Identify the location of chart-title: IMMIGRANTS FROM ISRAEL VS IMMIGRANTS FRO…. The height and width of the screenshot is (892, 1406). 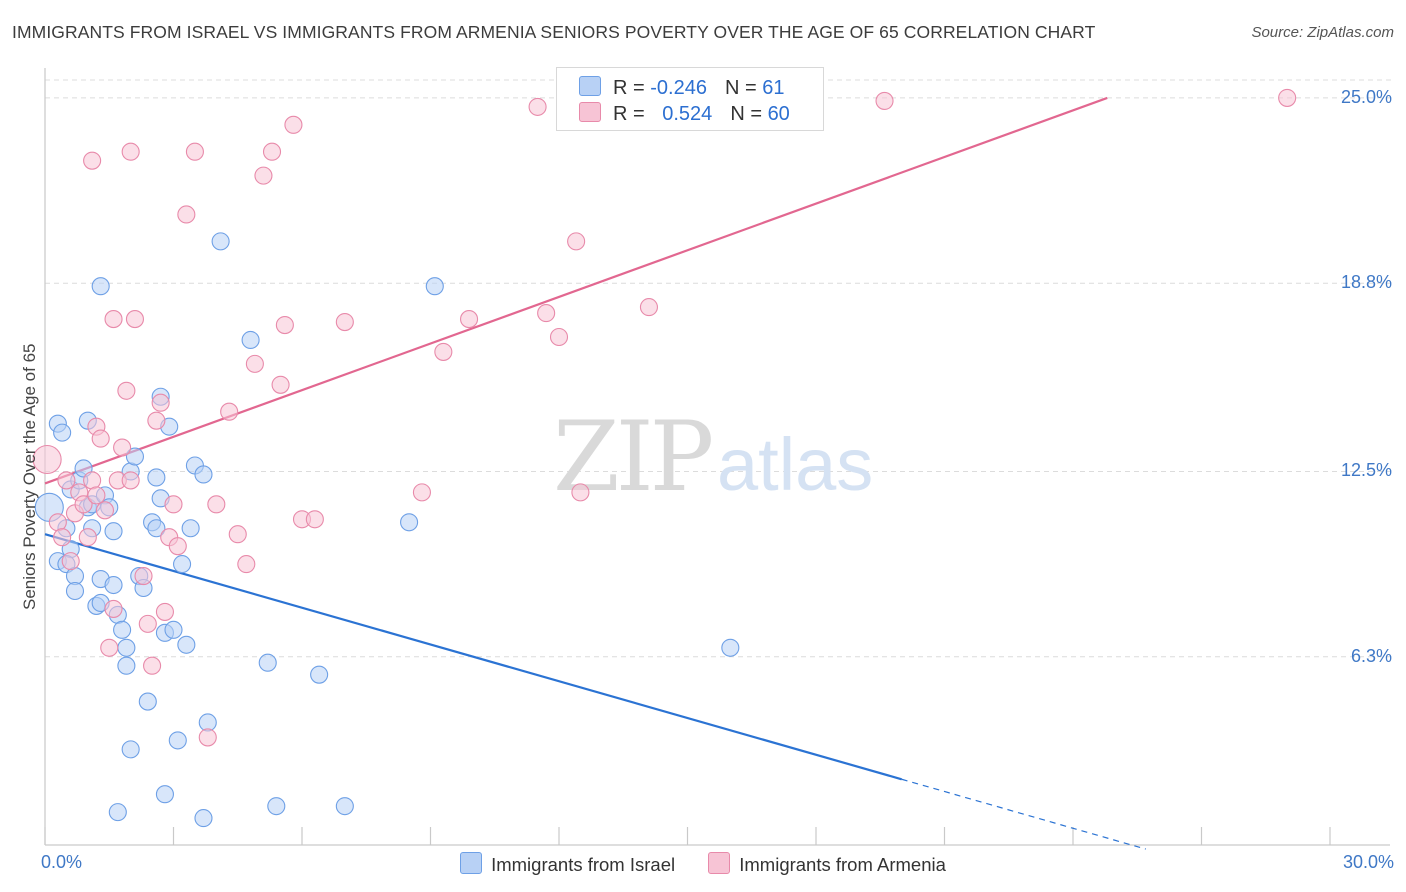
(554, 32).